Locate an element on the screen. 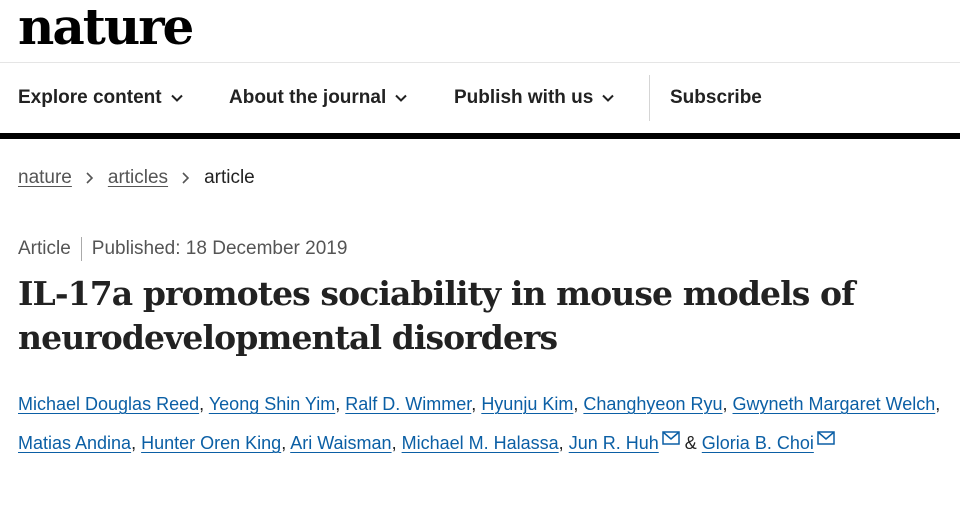 The width and height of the screenshot is (960, 507). article-meta: Article Published: 18 December 2019 is located at coordinates (182, 249).